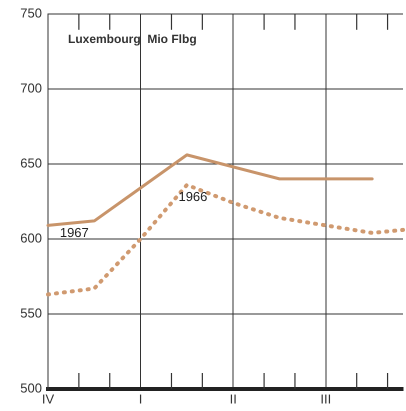 The width and height of the screenshot is (406, 411). Describe the element at coordinates (31, 388) in the screenshot. I see `y-tick-label: 500` at that location.